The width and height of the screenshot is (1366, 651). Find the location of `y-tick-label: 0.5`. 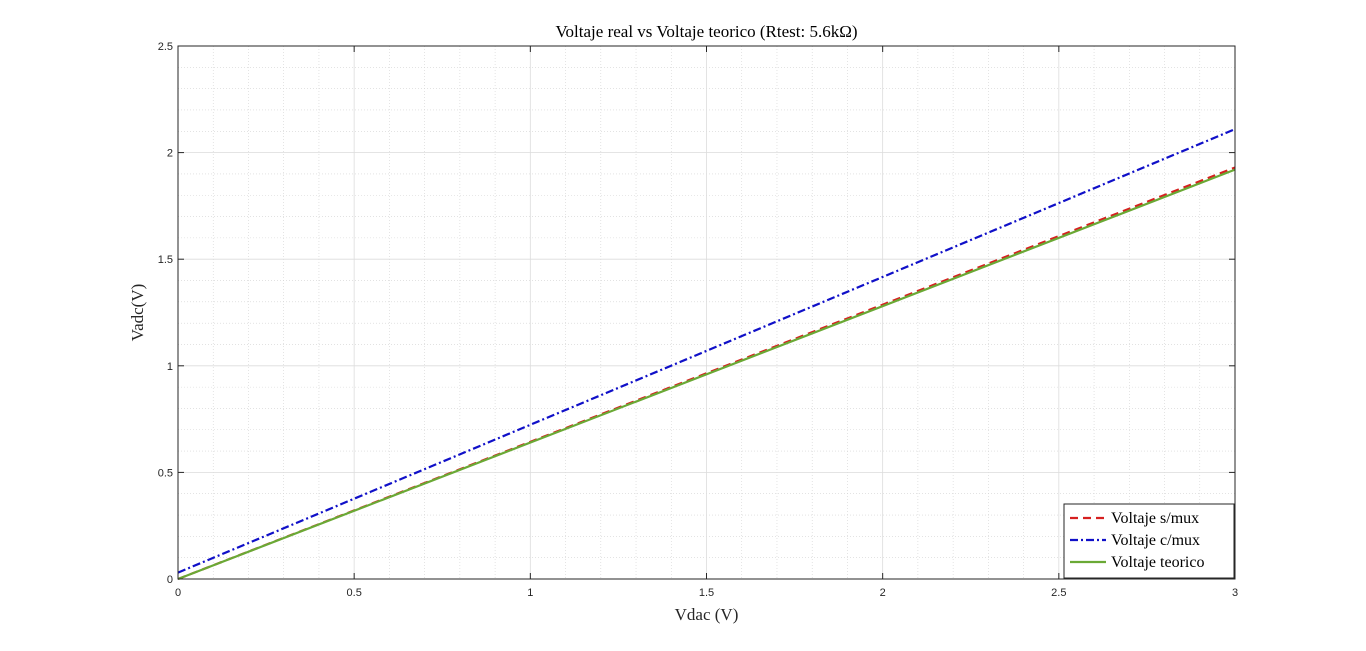

y-tick-label: 0.5 is located at coordinates (165, 473).